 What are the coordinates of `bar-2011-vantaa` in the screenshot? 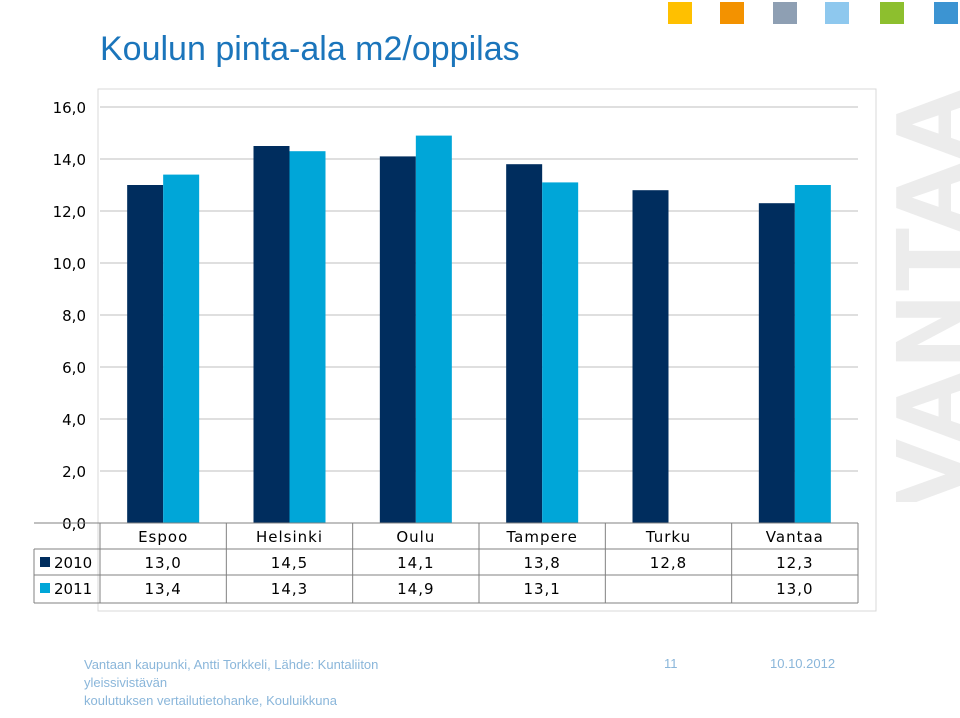 It's located at (812, 354).